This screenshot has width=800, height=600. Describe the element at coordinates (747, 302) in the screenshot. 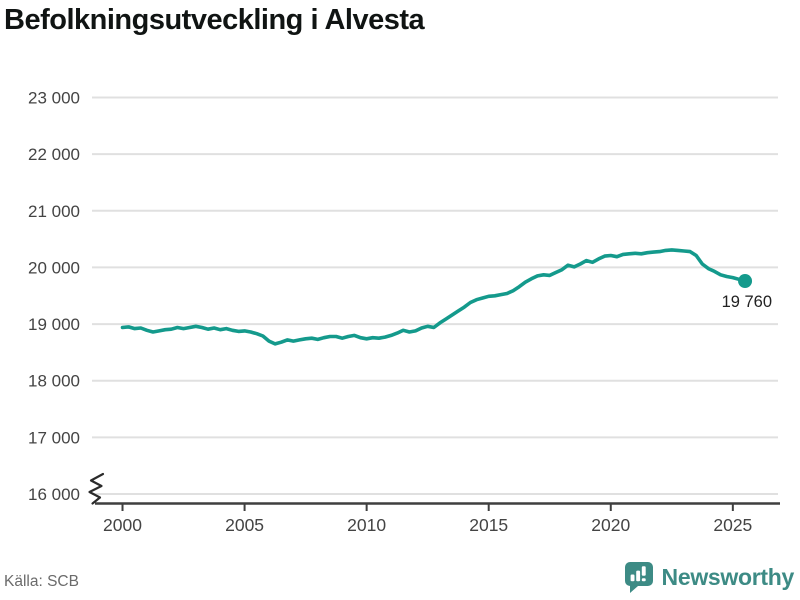

I see `last-value-label: 19 760` at that location.